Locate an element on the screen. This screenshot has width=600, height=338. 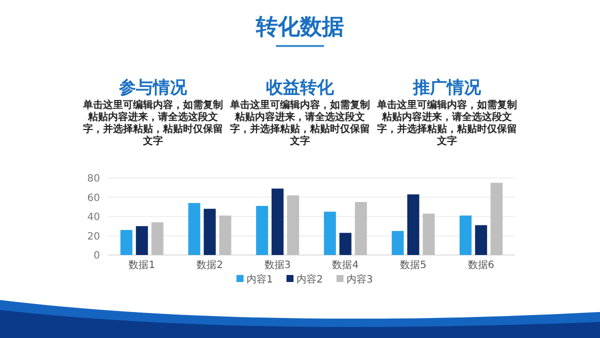
chart-title: 转化数据 is located at coordinates (299, 28).